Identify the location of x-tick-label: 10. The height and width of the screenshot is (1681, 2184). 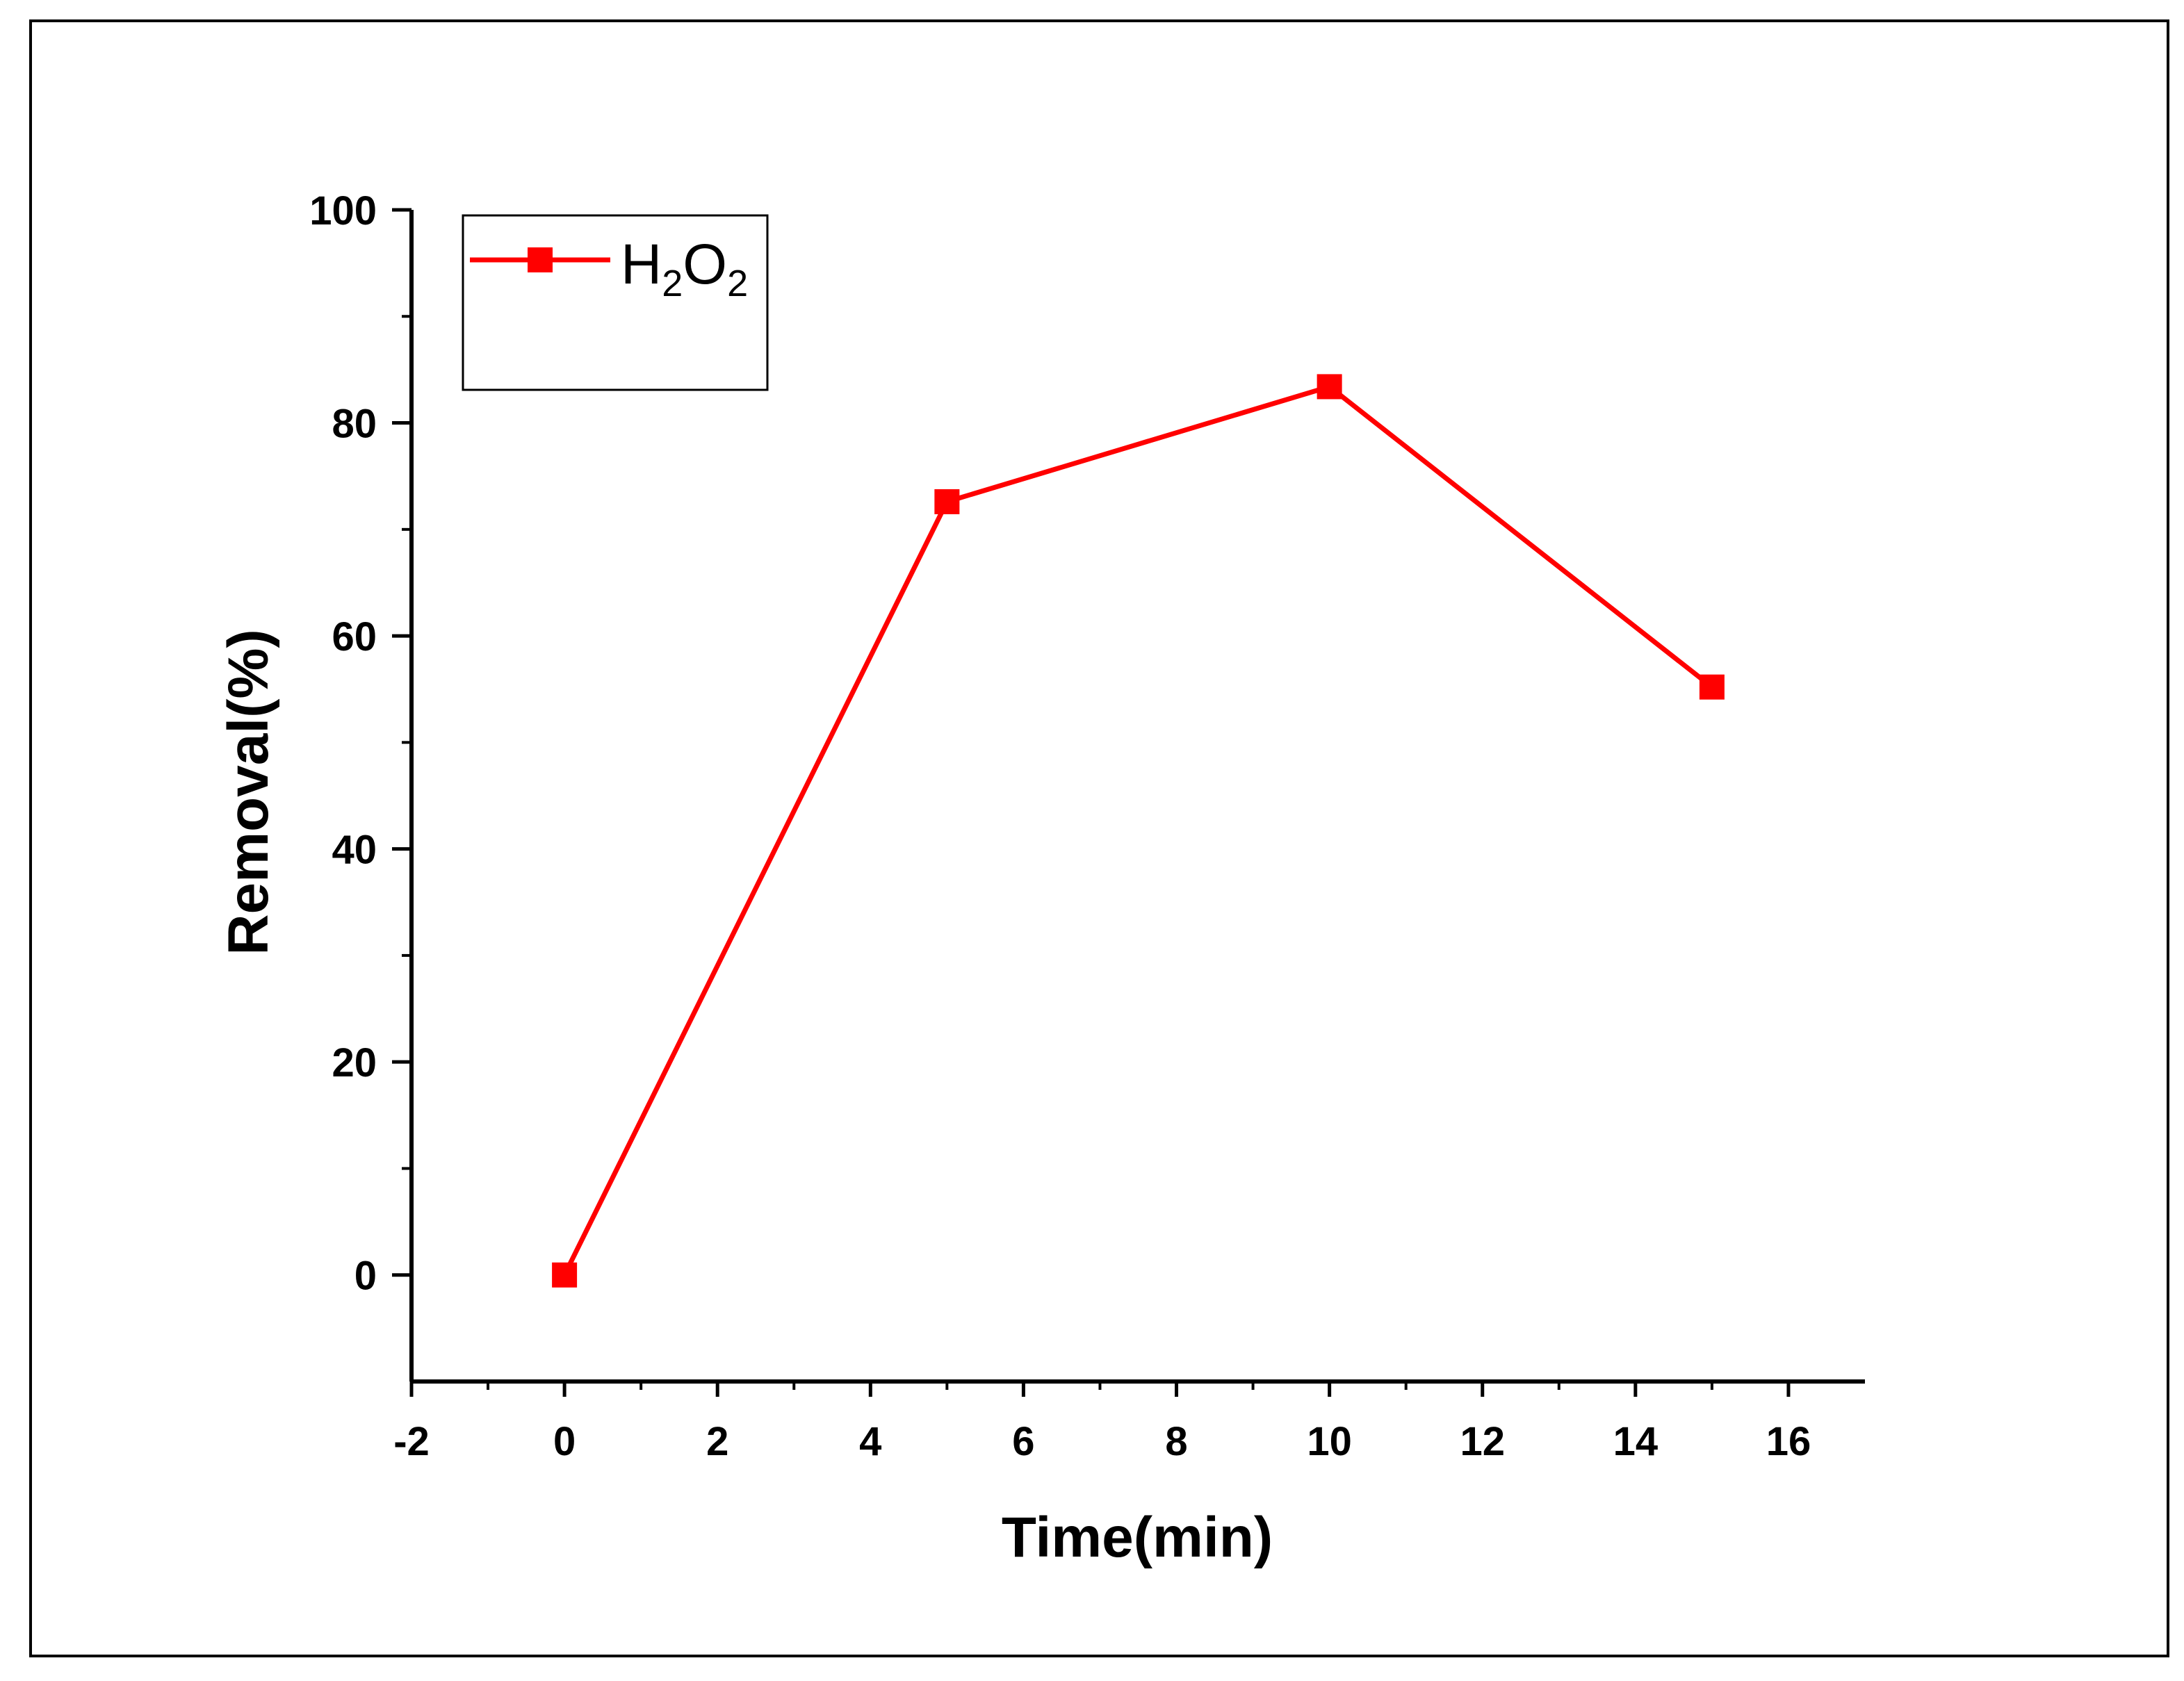
(1329, 1442).